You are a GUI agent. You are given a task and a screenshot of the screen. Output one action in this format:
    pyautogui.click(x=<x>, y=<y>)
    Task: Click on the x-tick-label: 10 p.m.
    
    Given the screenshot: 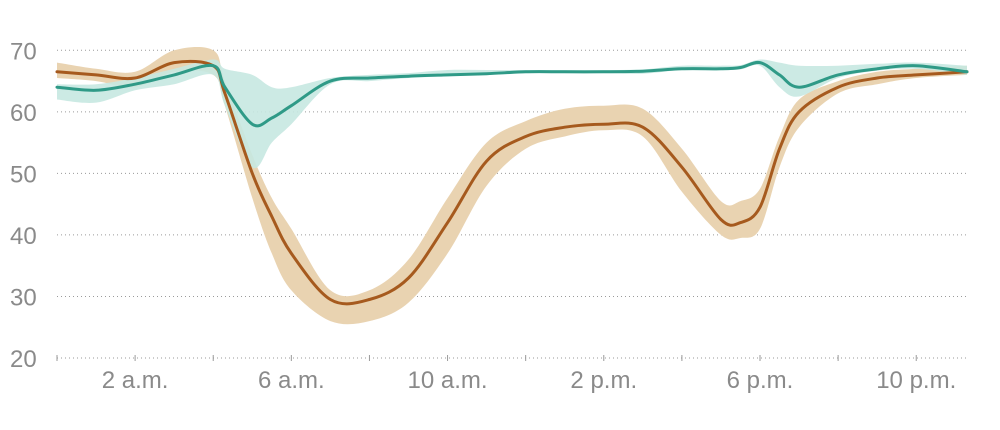 What is the action you would take?
    pyautogui.click(x=916, y=380)
    